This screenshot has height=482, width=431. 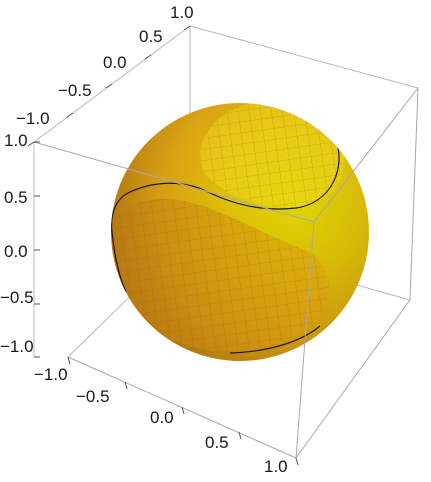 I want to click on upper-y-tick-label: 0.5, so click(x=151, y=36).